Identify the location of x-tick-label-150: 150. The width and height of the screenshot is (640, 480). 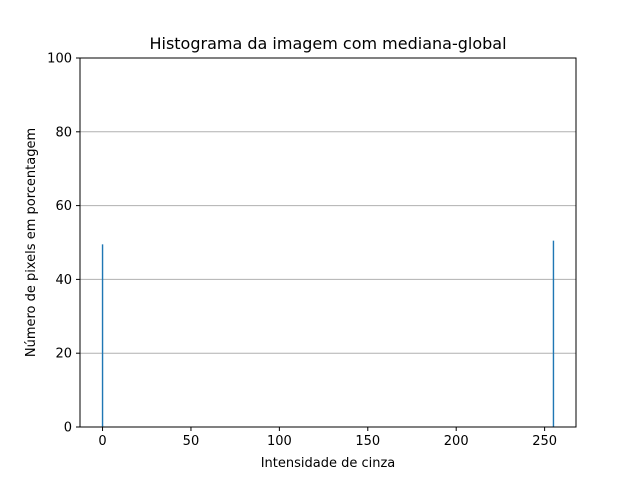
(367, 441).